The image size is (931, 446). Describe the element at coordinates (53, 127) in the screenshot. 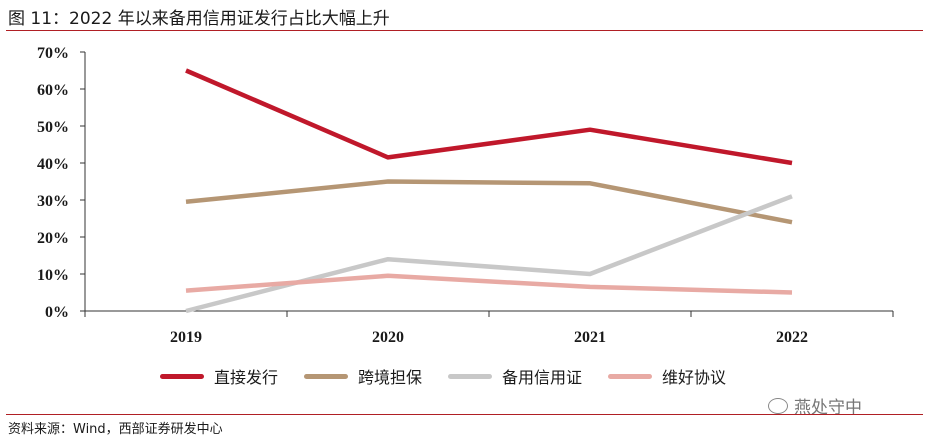

I see `y-tick-label: 50%` at that location.